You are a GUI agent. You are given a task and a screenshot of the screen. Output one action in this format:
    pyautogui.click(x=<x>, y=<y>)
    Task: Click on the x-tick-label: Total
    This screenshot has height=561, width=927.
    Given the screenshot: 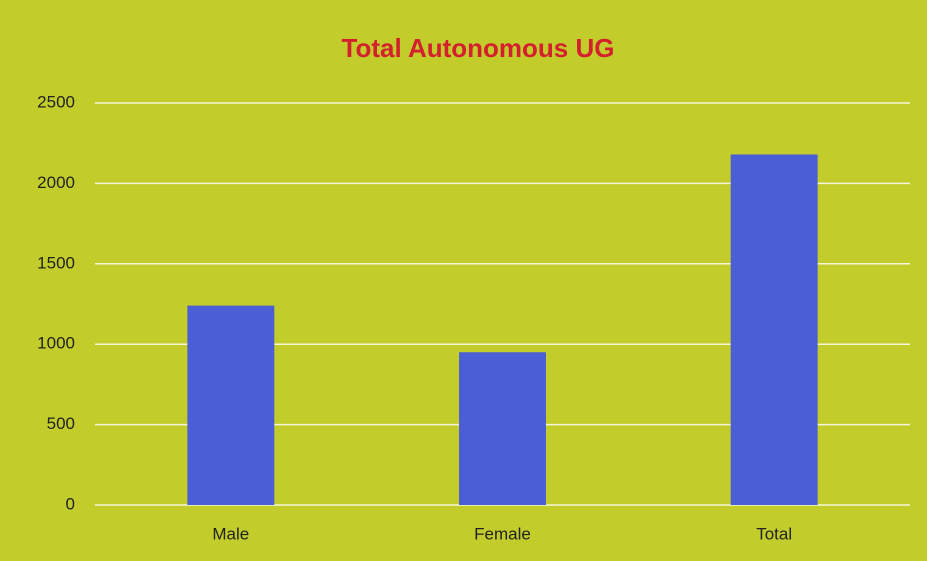 What is the action you would take?
    pyautogui.click(x=774, y=533)
    